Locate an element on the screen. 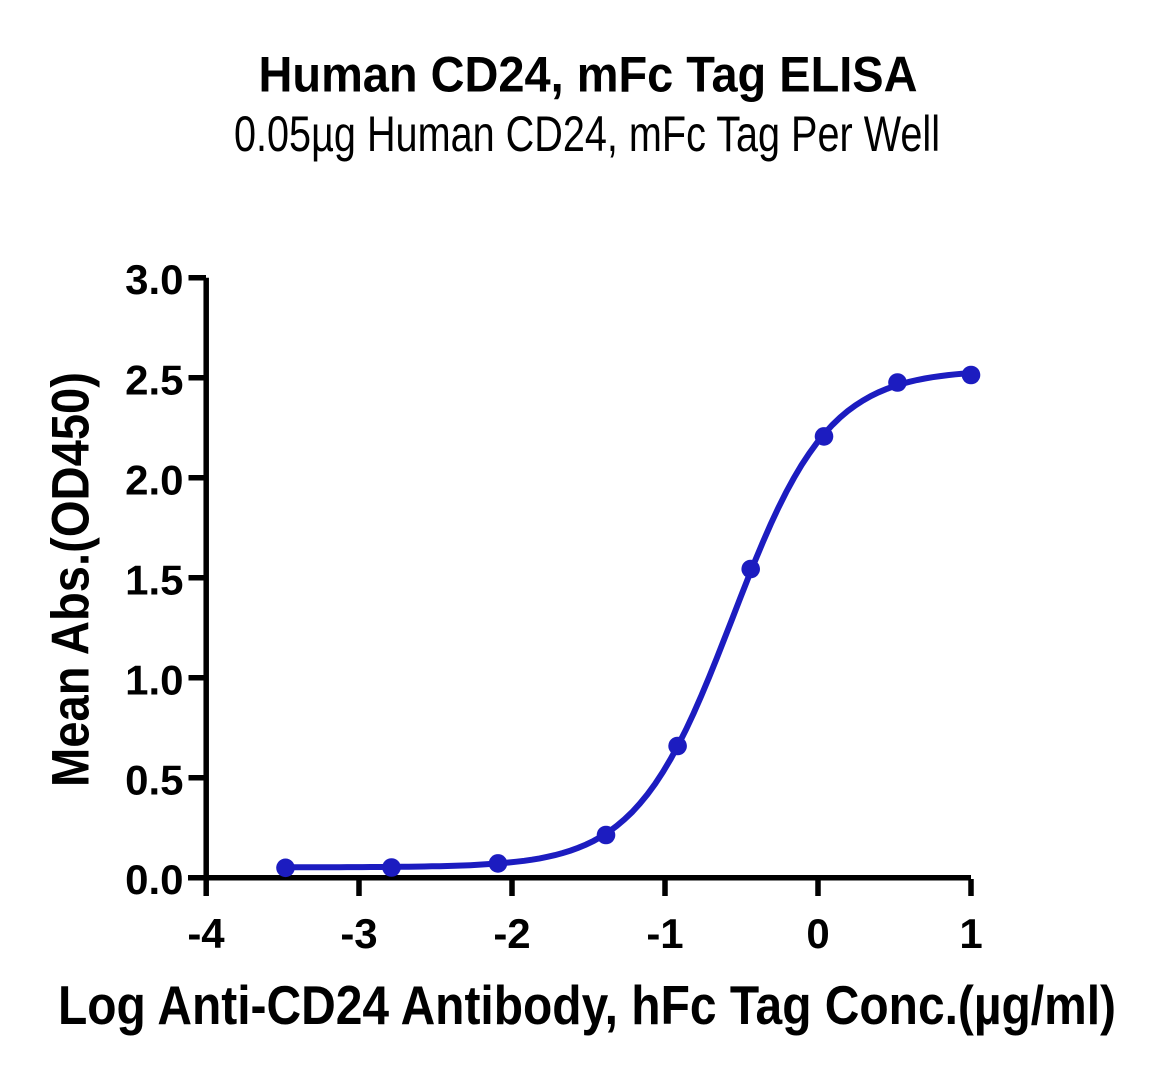 The height and width of the screenshot is (1077, 1156). svg-text: -2 is located at coordinates (511, 933).